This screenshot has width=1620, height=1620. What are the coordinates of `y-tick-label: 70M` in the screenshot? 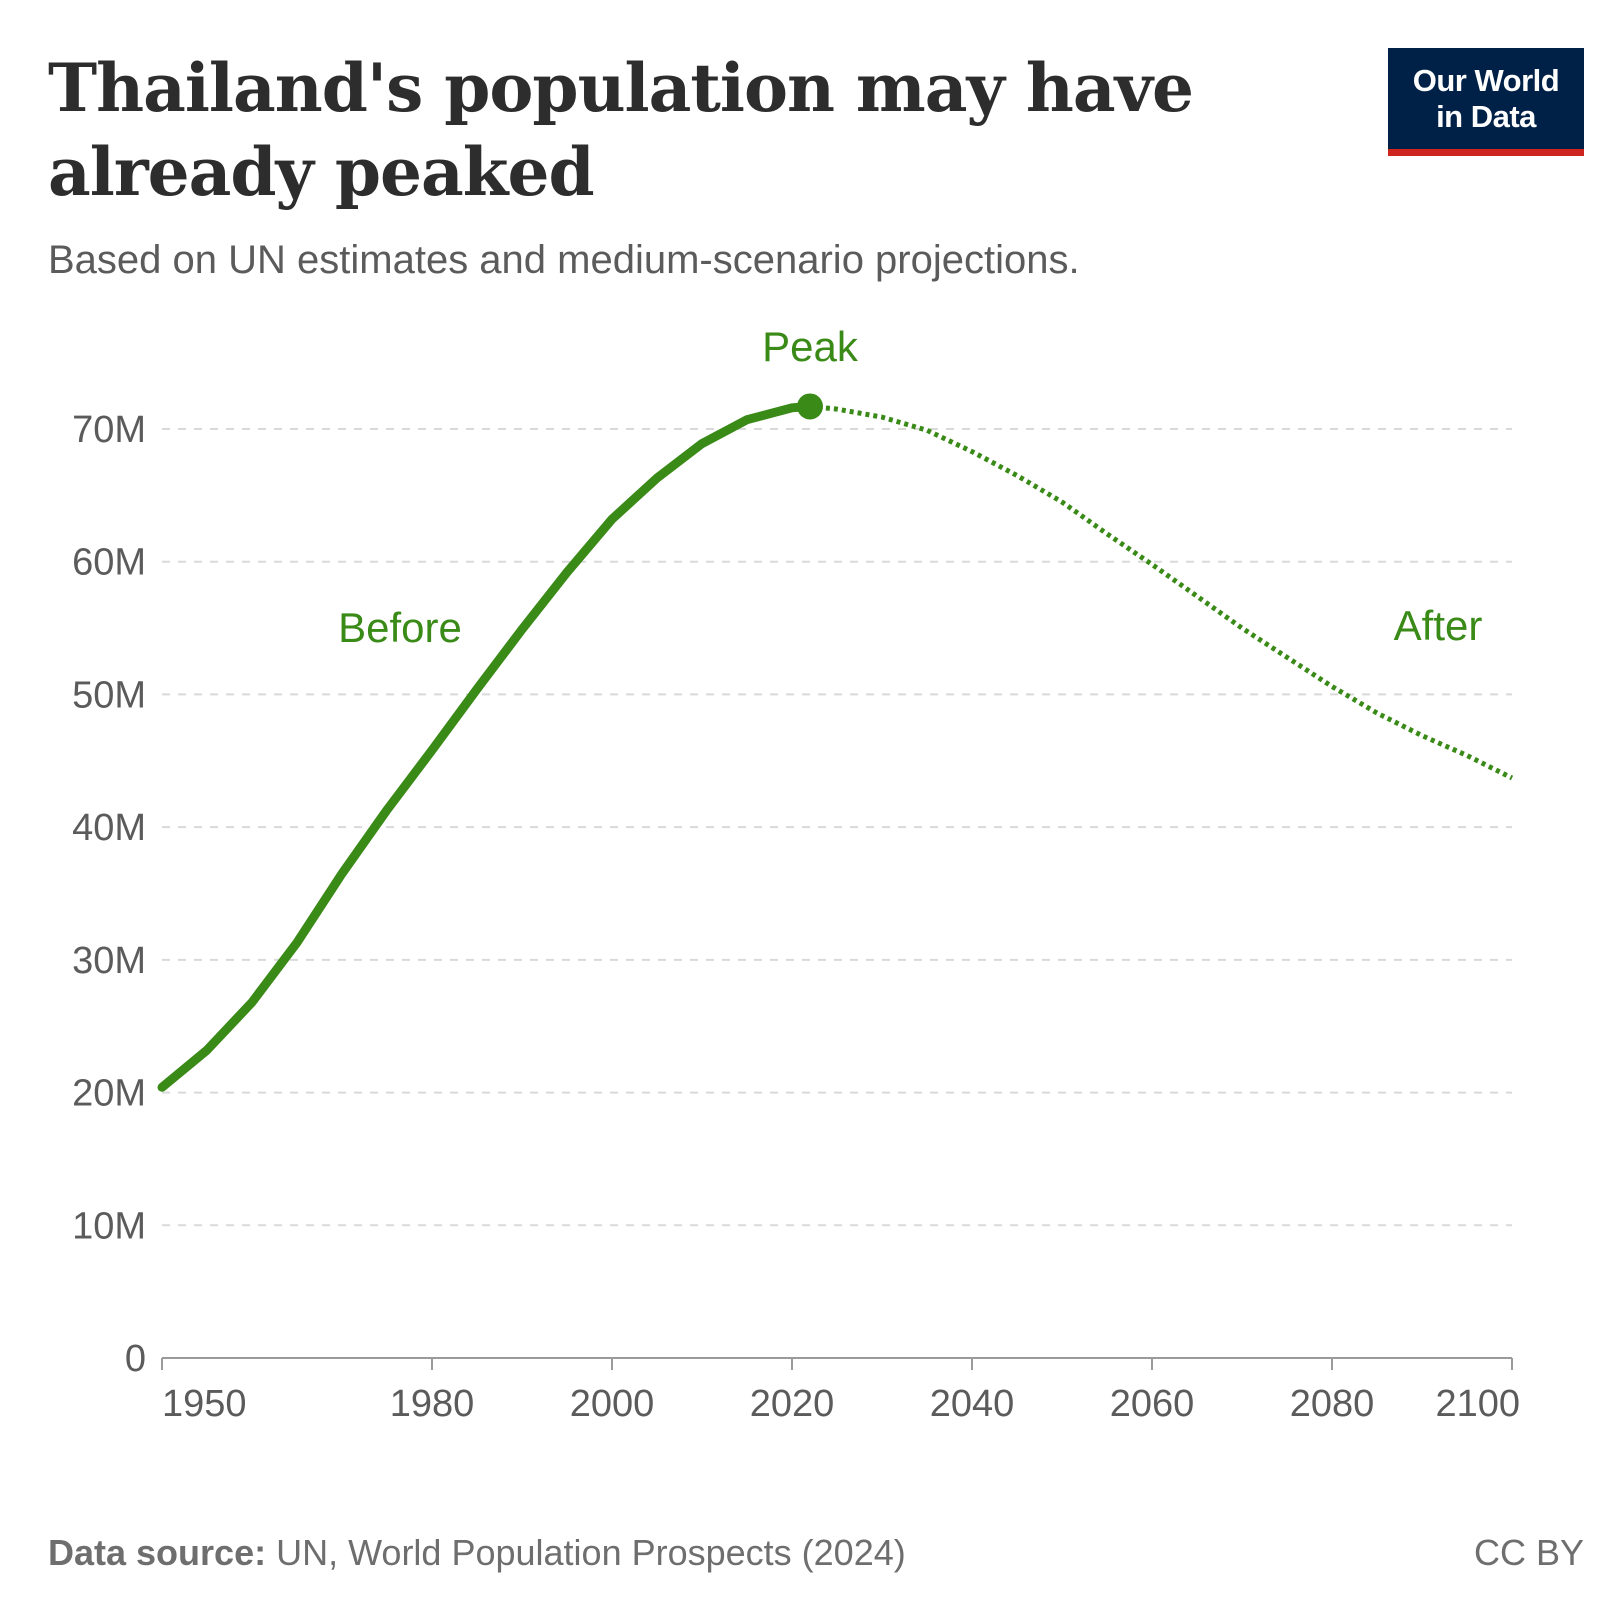 It's located at (109, 430).